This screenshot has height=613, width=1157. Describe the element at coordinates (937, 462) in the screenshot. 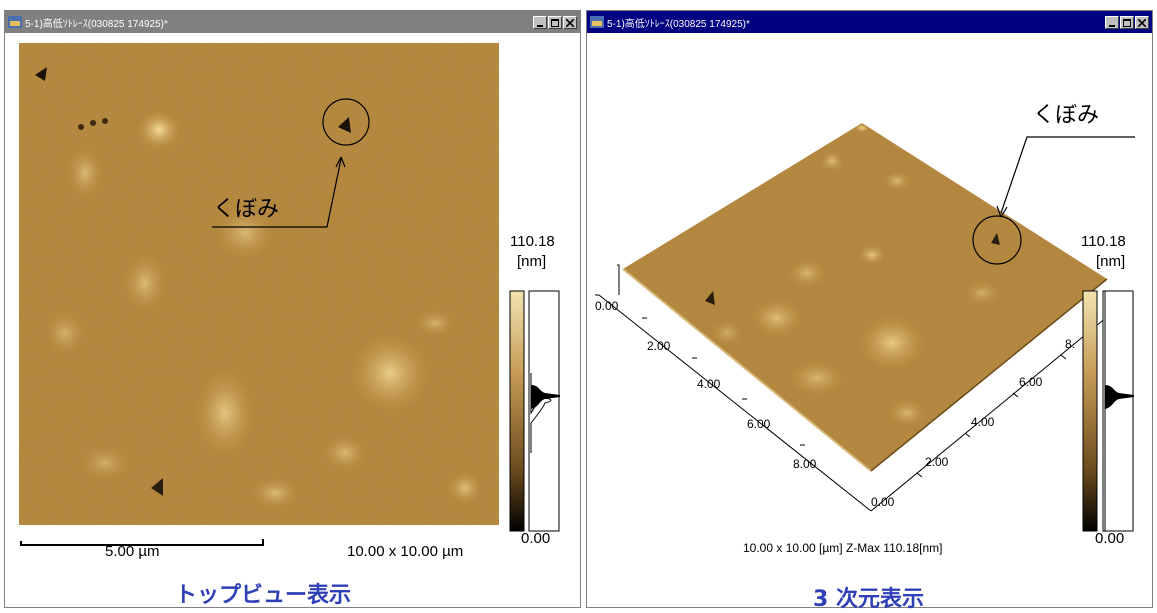

I see `axis-right-tick-1: 2.00` at that location.